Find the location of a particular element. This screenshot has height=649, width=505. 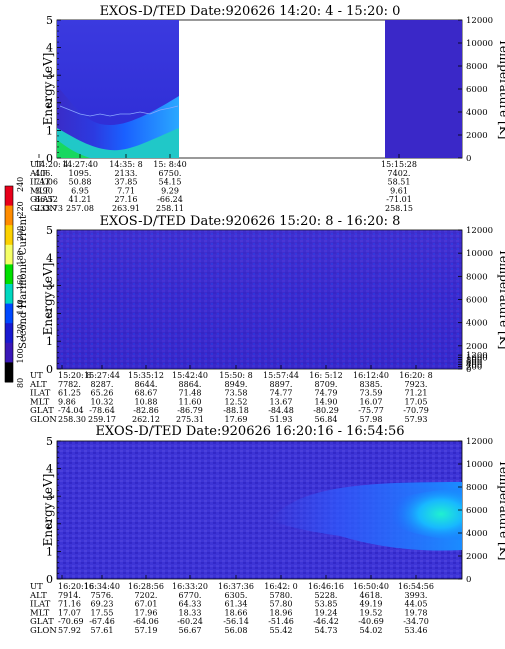

orbit-cell: -71.01 is located at coordinates (399, 199).